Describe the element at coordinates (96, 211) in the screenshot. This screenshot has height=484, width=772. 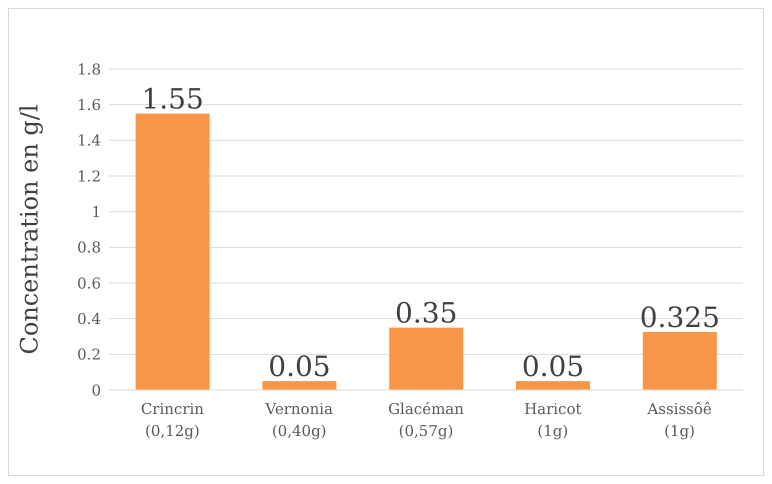
I see `y-tick-label: 1` at that location.